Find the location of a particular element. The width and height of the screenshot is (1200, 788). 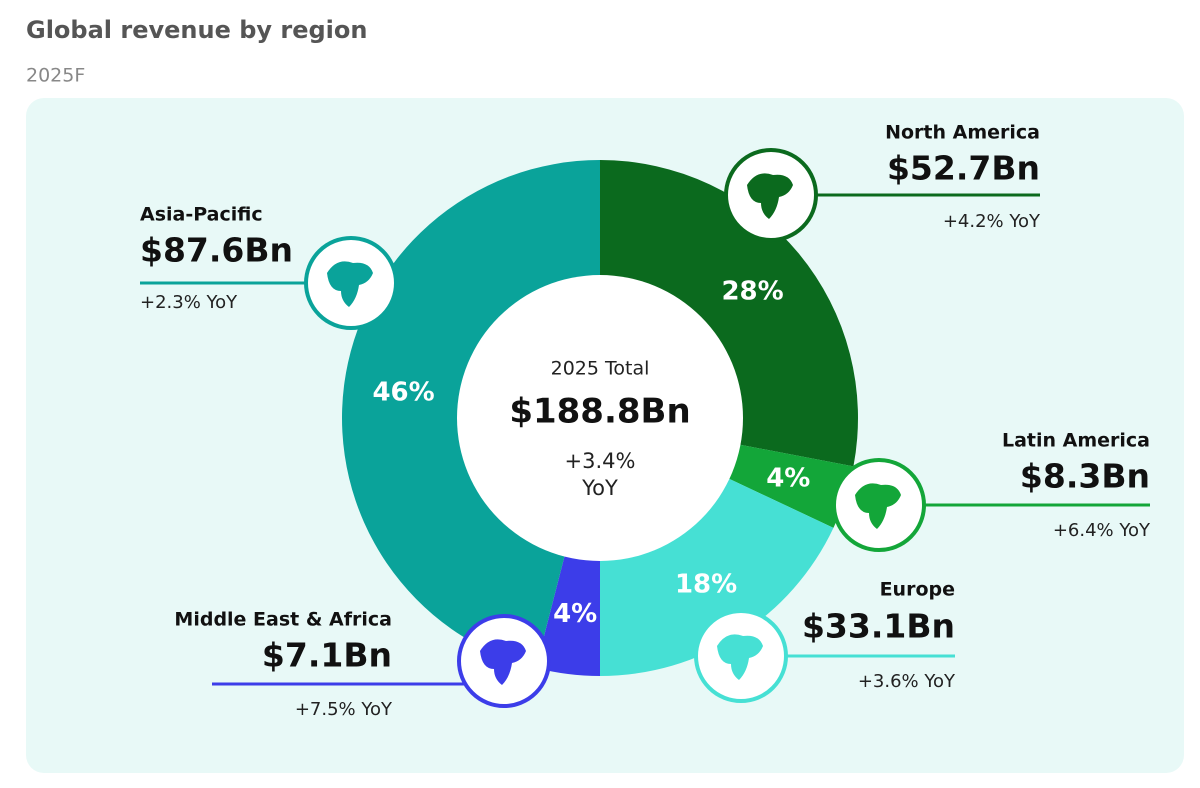

region-amount: $8.3Bn is located at coordinates (1085, 476).